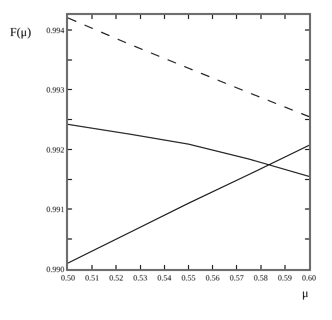 This screenshot has width=332, height=320. I want to click on y-tick-label: 0.994, so click(55, 30).